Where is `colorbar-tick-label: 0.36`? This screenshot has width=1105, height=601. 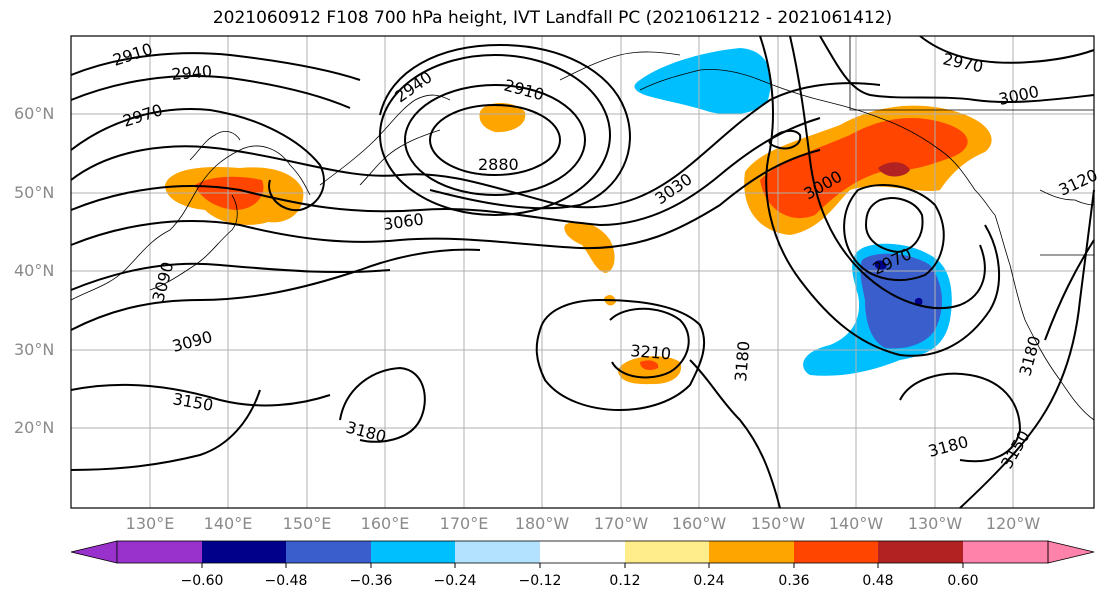
colorbar-tick-label: 0.36 is located at coordinates (794, 581).